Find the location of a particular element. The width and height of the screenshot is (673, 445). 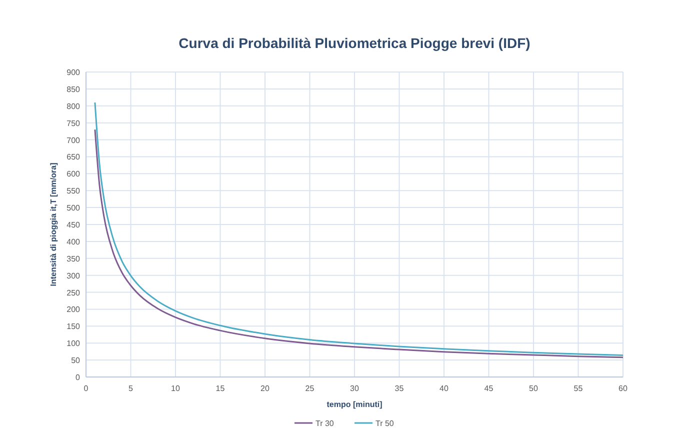

legend-label: Tr 30 is located at coordinates (325, 423).